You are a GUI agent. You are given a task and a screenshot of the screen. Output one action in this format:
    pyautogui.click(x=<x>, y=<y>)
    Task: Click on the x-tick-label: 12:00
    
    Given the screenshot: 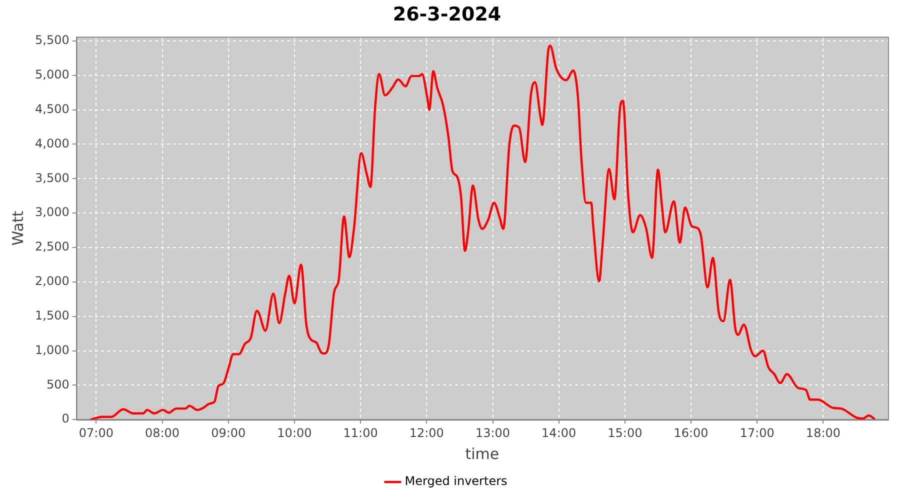 What is the action you would take?
    pyautogui.click(x=426, y=433)
    